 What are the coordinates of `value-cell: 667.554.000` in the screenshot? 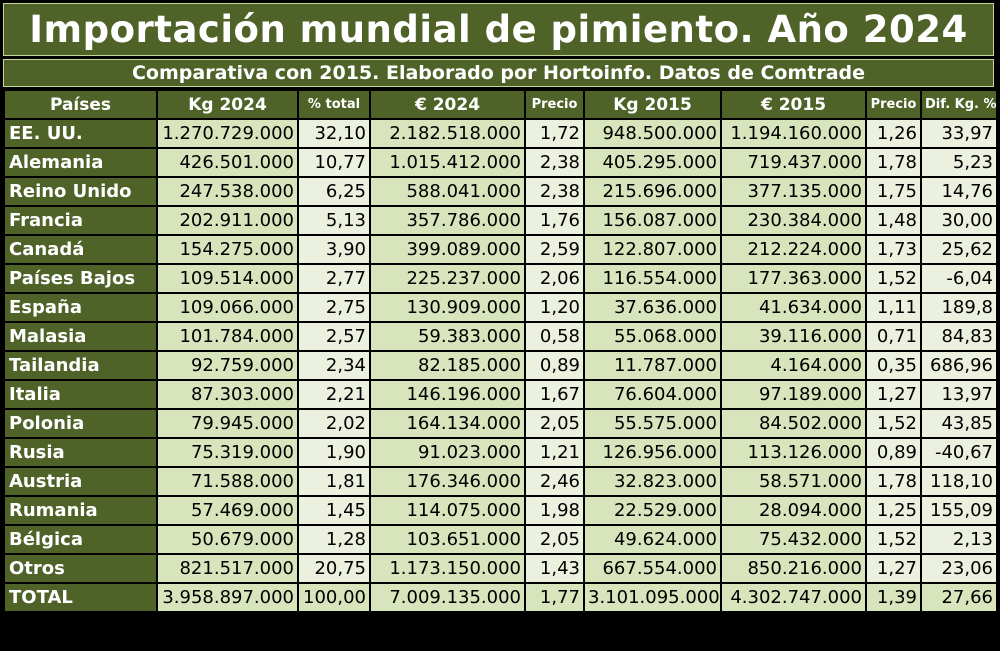 It's located at (652, 568).